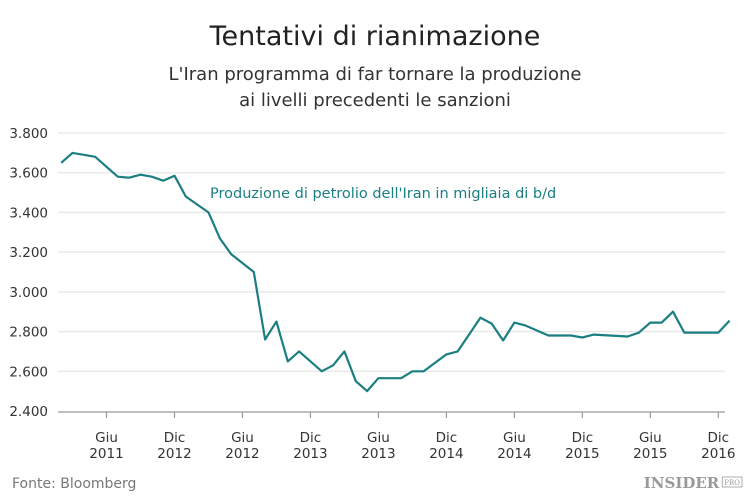 The width and height of the screenshot is (750, 504). I want to click on x-tick-label-year: 2011, so click(106, 454).